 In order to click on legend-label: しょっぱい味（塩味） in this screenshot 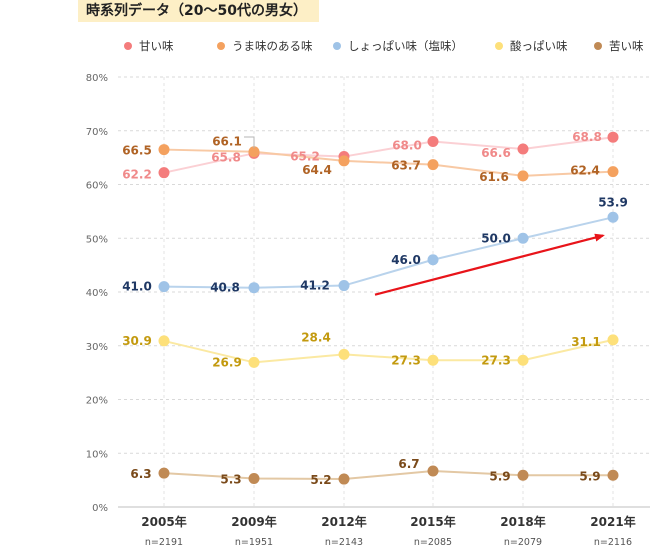, I will do `click(405, 46)`.